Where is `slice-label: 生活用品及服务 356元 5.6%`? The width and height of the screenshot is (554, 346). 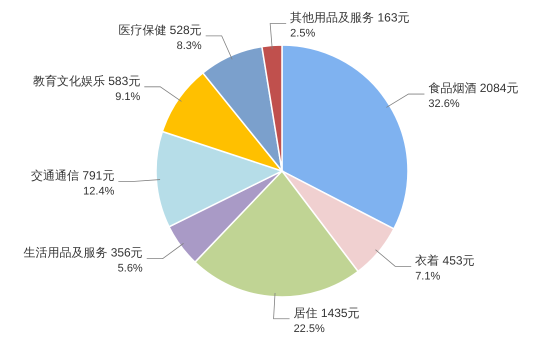
slice-label: 生活用品及服务 356元 5.6% is located at coordinates (83, 260).